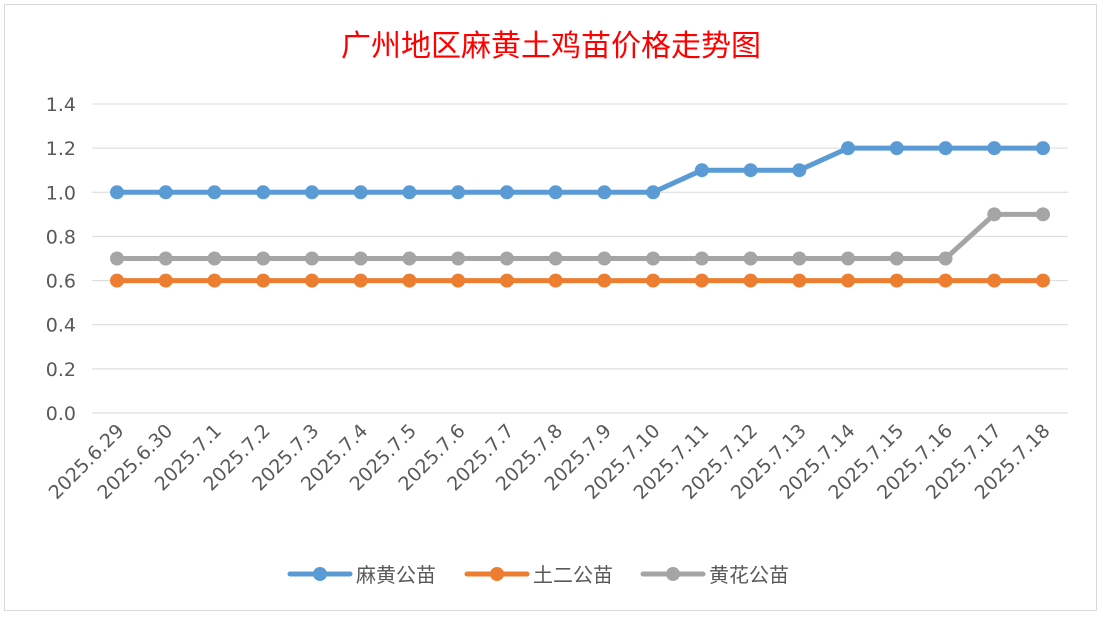  I want to click on y-tick-label: 1.4, so click(61, 105).